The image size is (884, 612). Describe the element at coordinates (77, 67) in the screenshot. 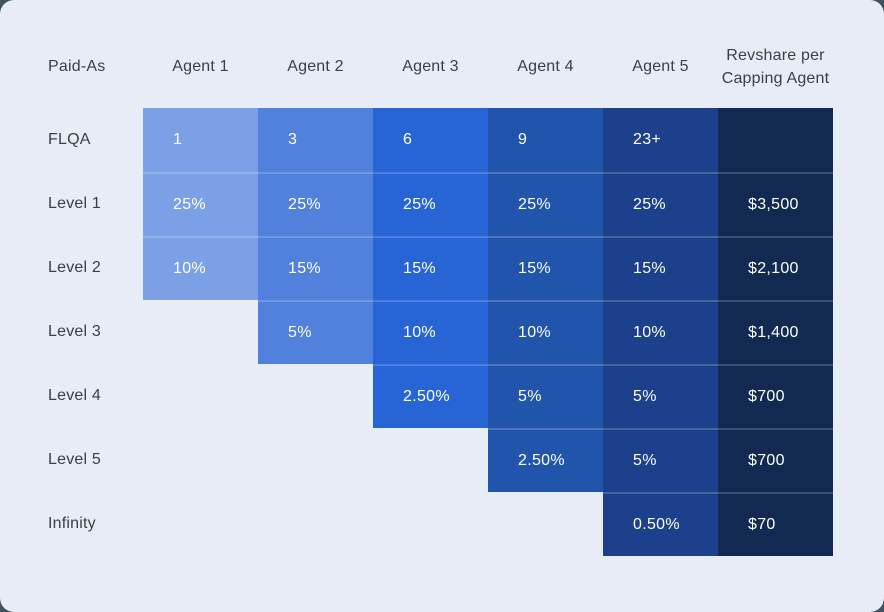

I see `column-header-paid-as: Paid-As` at that location.